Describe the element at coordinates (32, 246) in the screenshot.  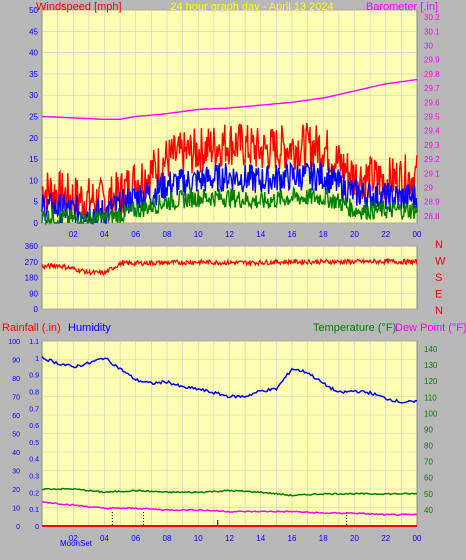
I see `direction-tick-label: 360` at that location.